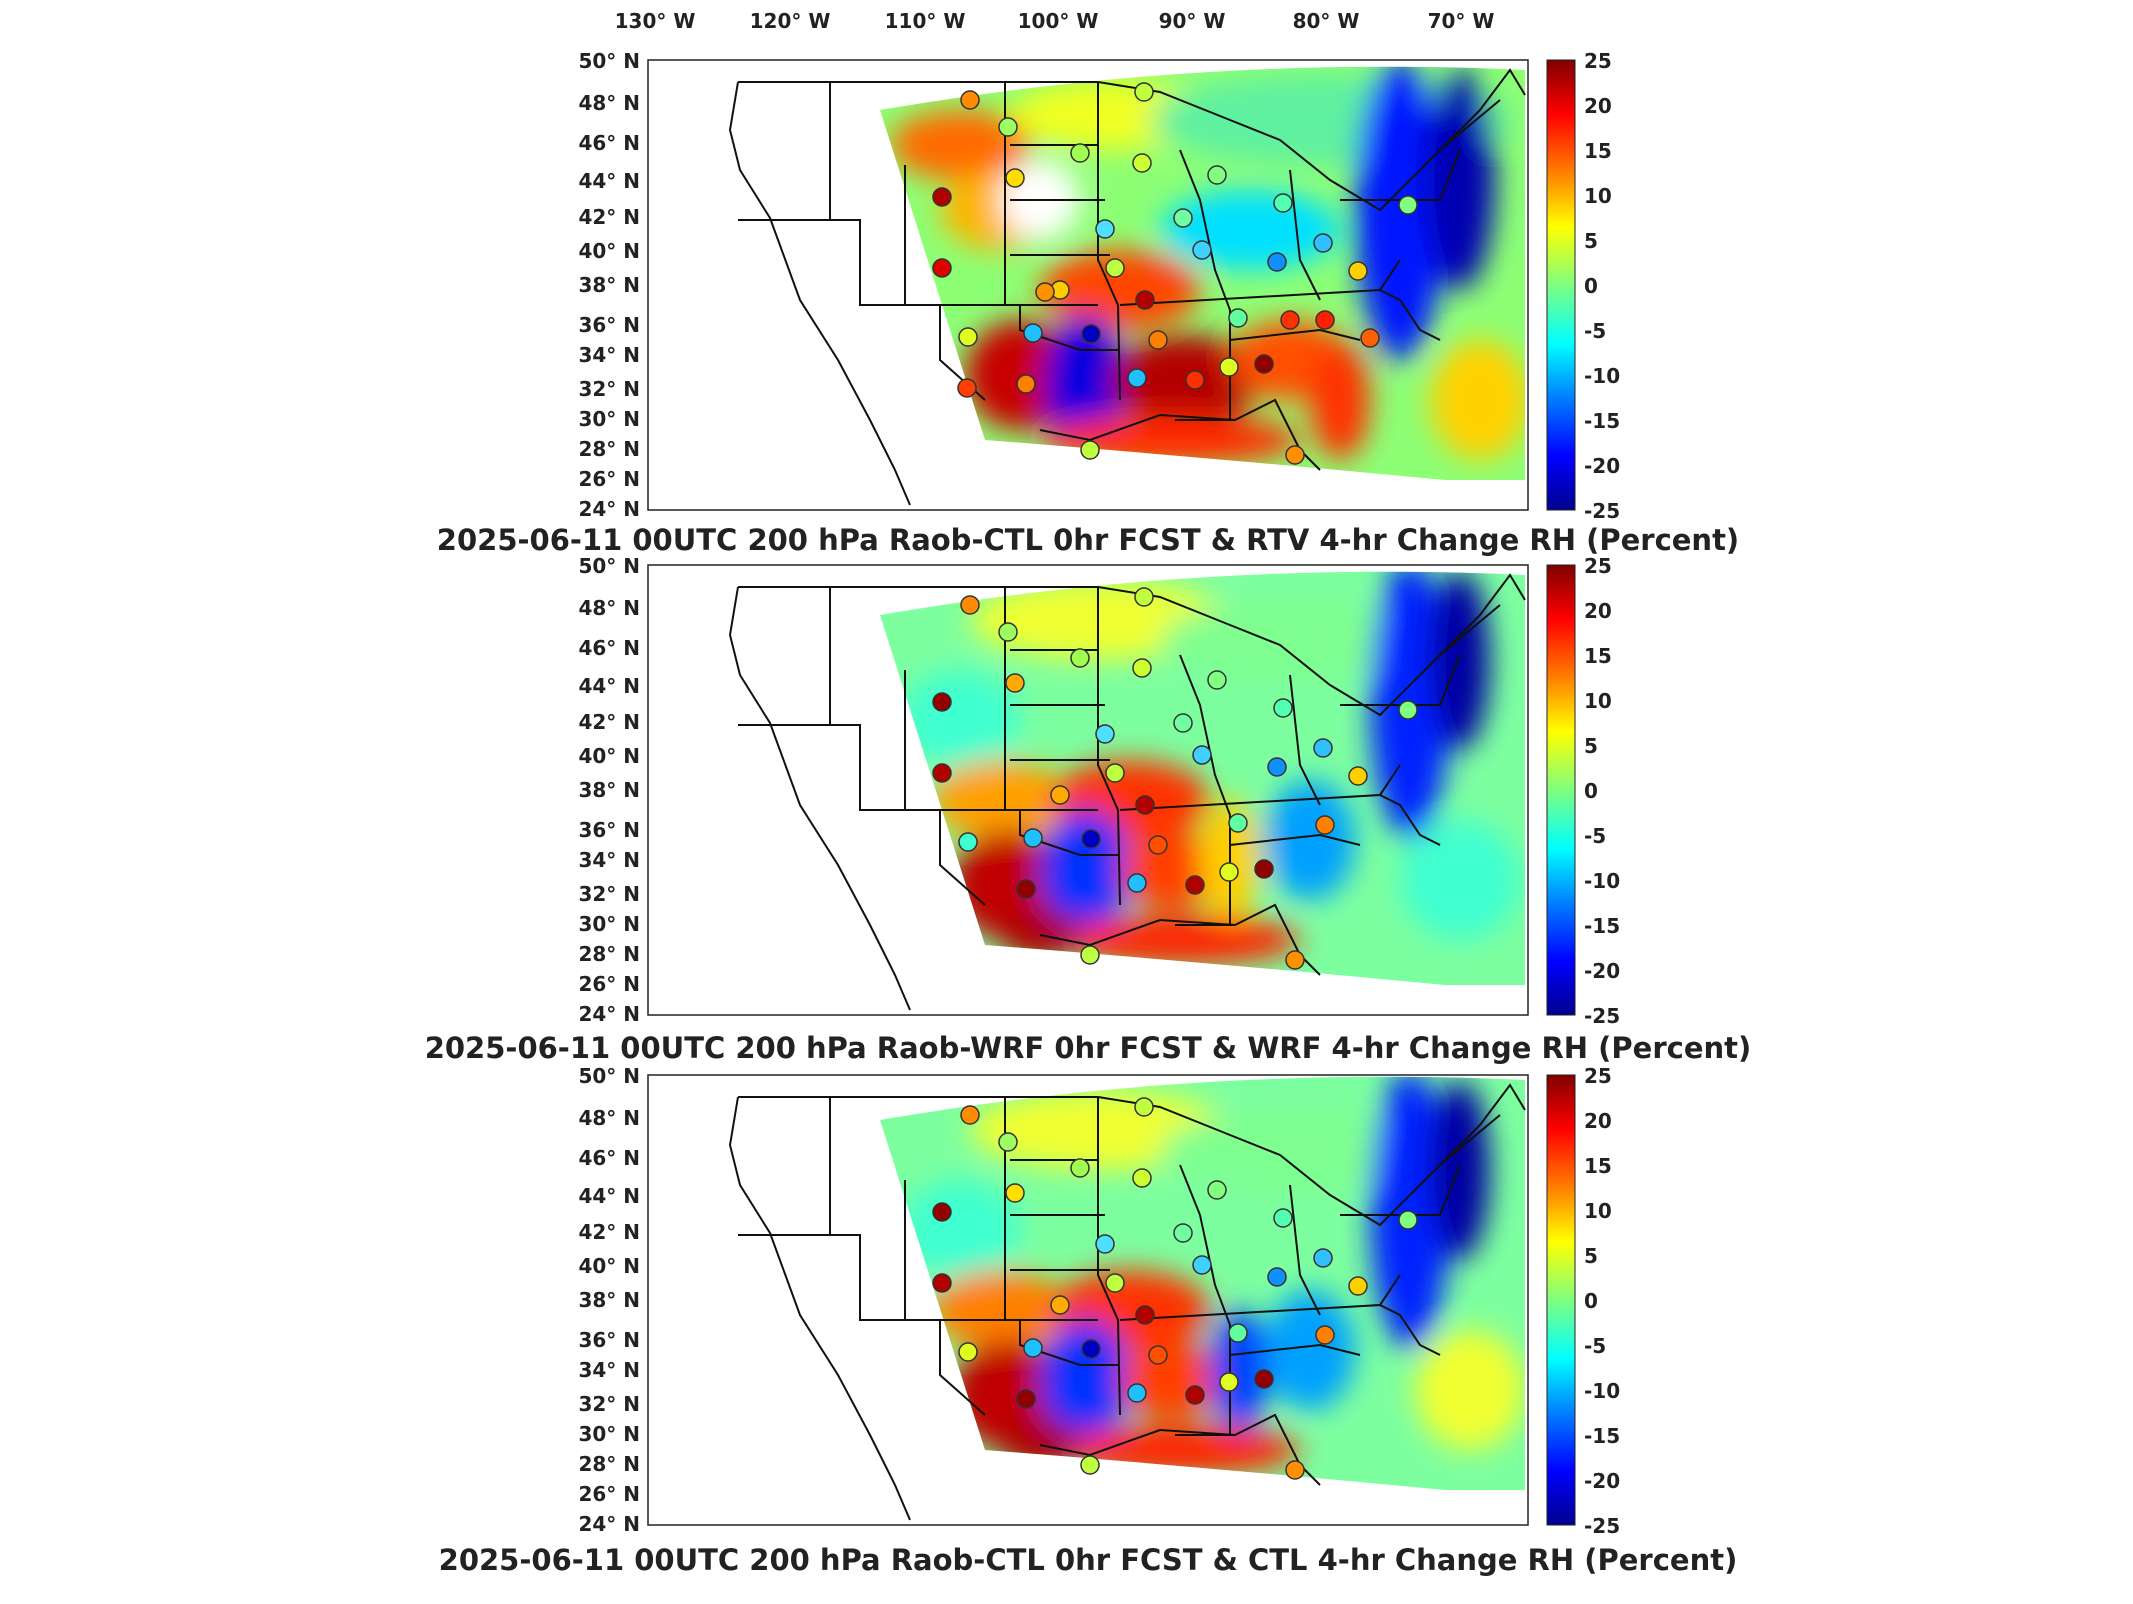 The height and width of the screenshot is (1604, 2133). I want to click on lon-tick: 100° W, so click(1058, 21).